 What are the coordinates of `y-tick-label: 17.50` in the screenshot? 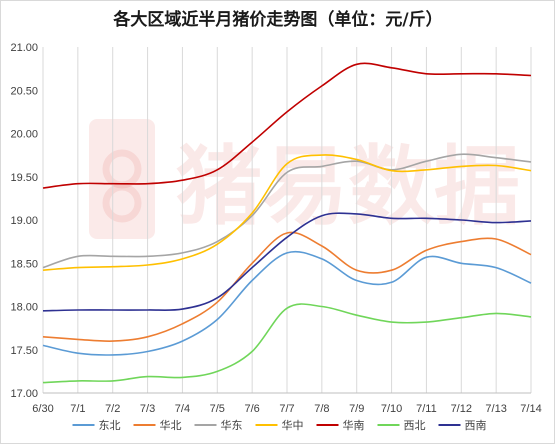 It's located at (24, 351).